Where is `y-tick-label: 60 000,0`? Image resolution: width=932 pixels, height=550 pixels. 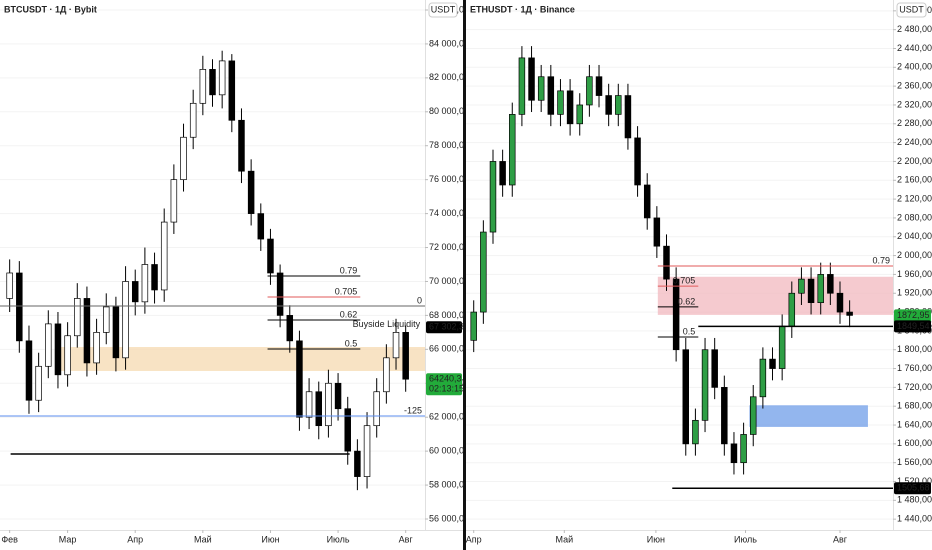 y-tick-label: 60 000,0 is located at coordinates (446, 451).